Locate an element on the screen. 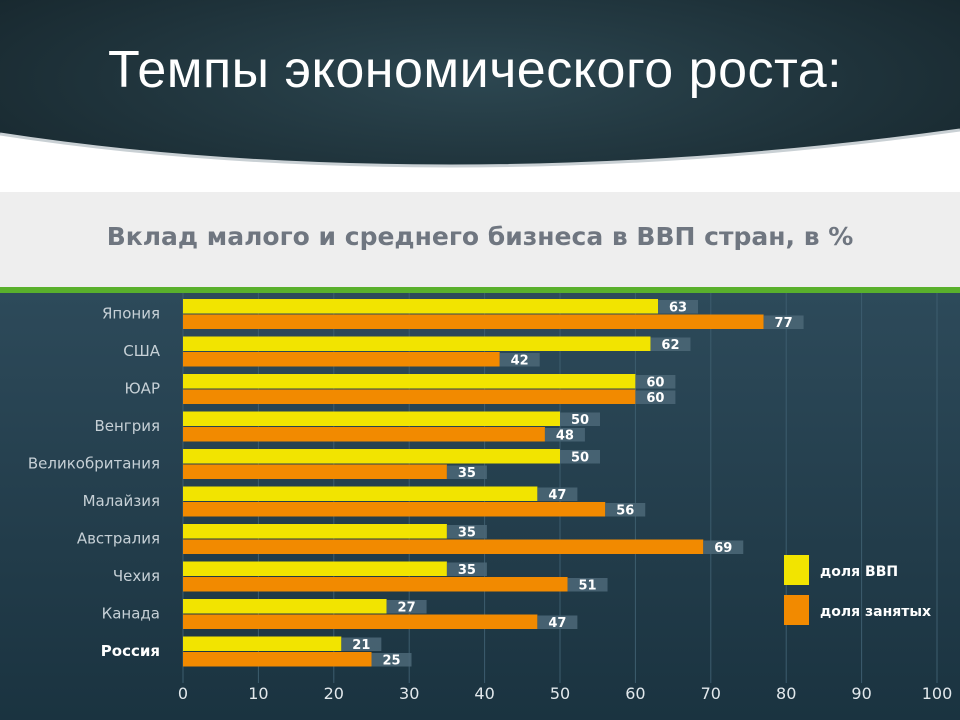 This screenshot has height=720, width=960. data-label: 51 is located at coordinates (587, 586).